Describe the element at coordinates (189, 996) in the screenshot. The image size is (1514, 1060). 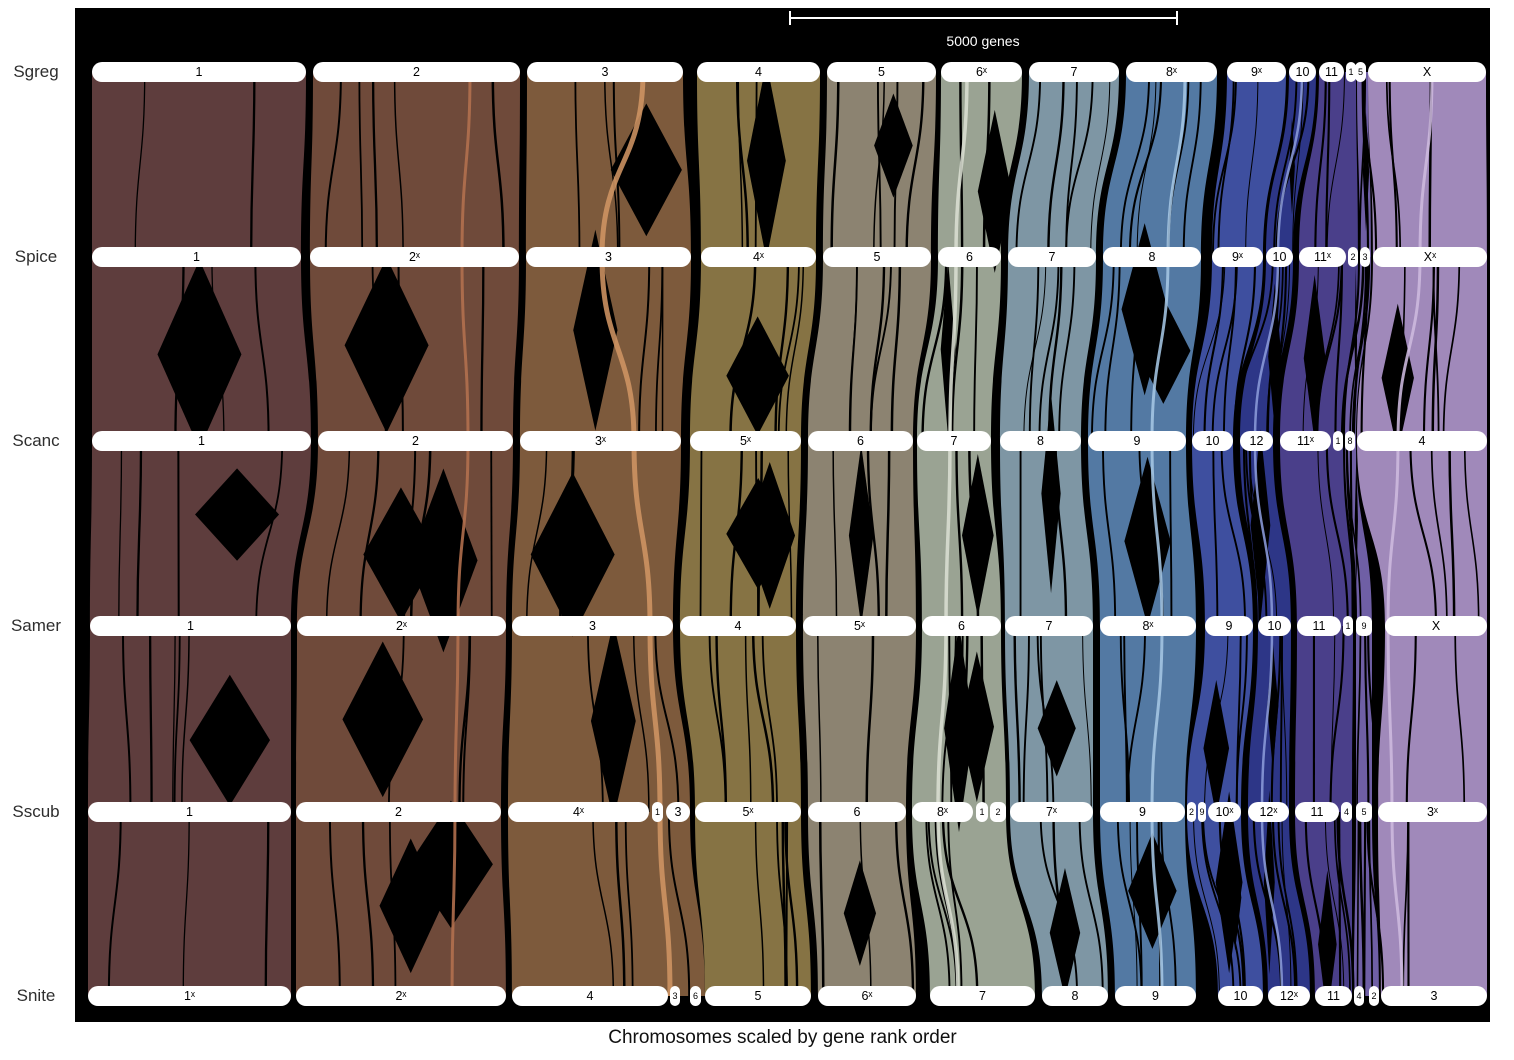
I see `chromosome-pill: 1ˣ` at that location.